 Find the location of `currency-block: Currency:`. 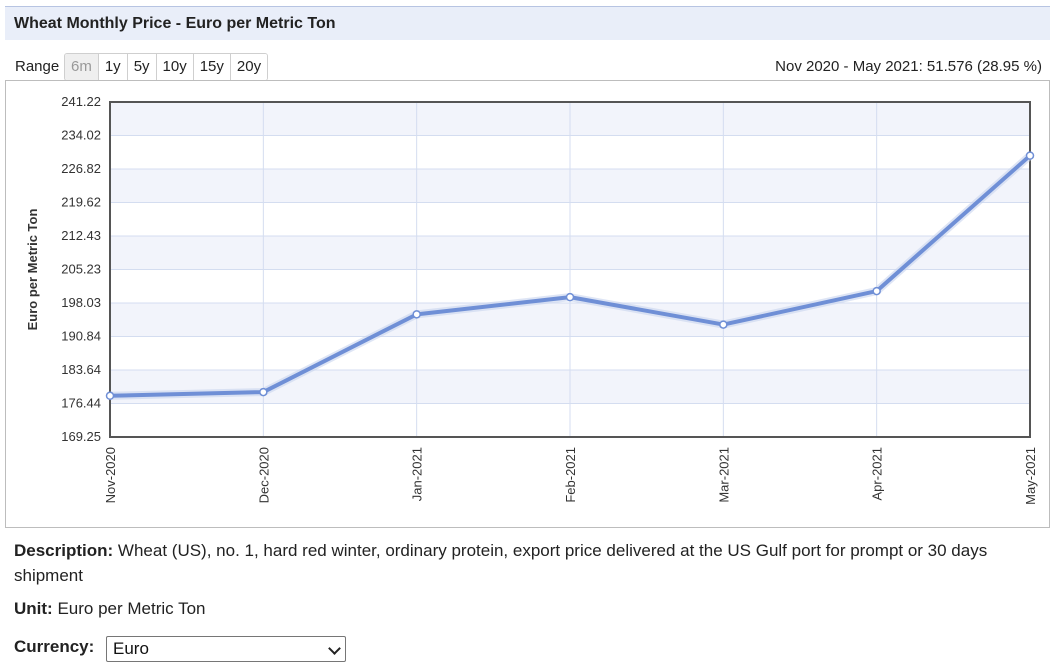

currency-block: Currency: is located at coordinates (54, 647).